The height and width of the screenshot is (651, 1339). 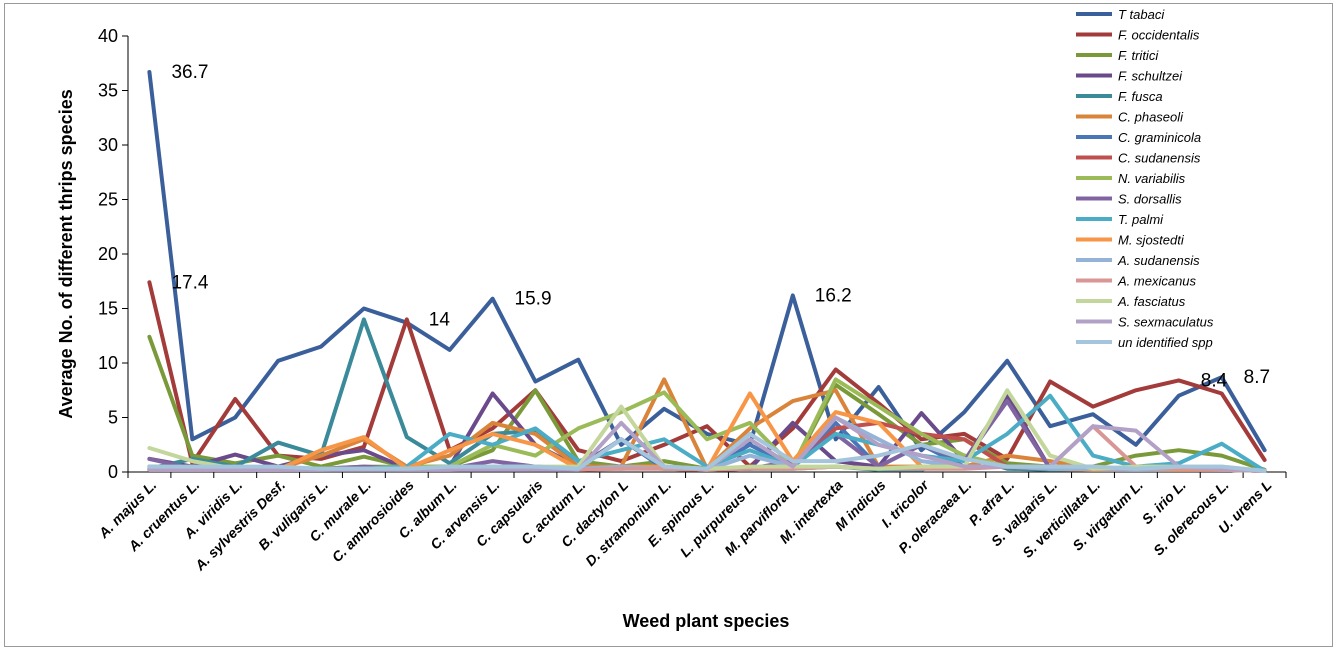 What do you see at coordinates (1159, 158) in the screenshot?
I see `legend-label: C. sudanensis` at bounding box center [1159, 158].